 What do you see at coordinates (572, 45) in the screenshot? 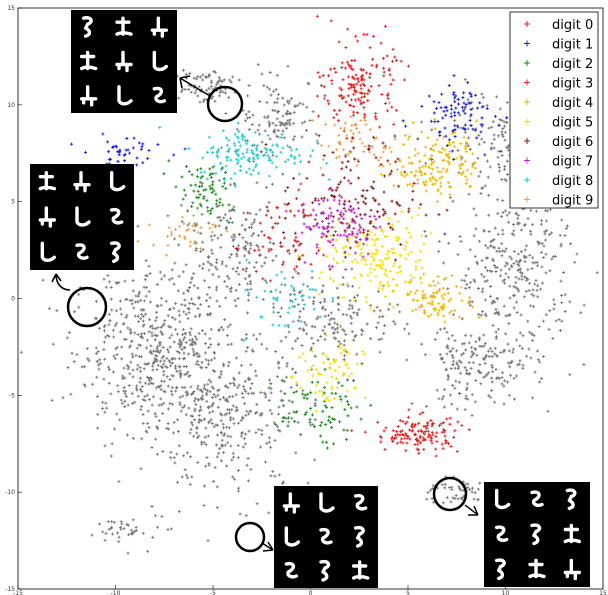
I see `legend-label: digit 1` at bounding box center [572, 45].